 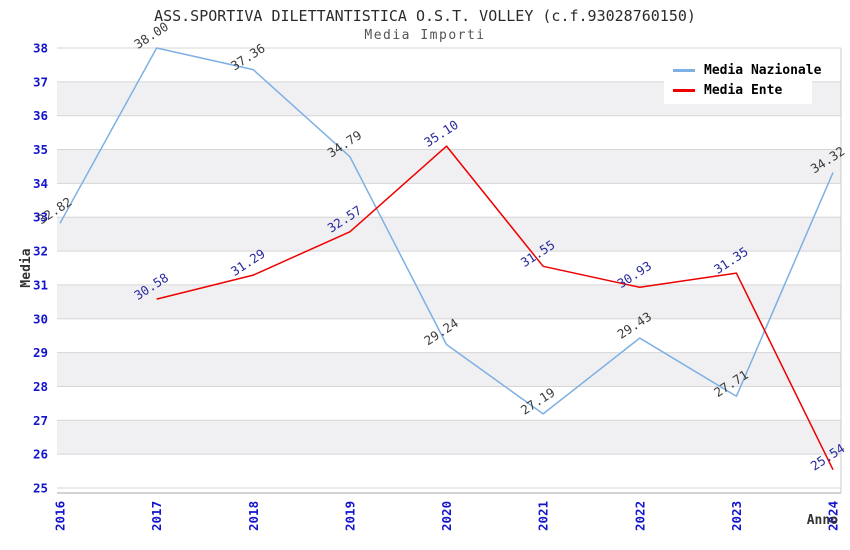 I want to click on legend-item: Media Ente, so click(x=742, y=90).